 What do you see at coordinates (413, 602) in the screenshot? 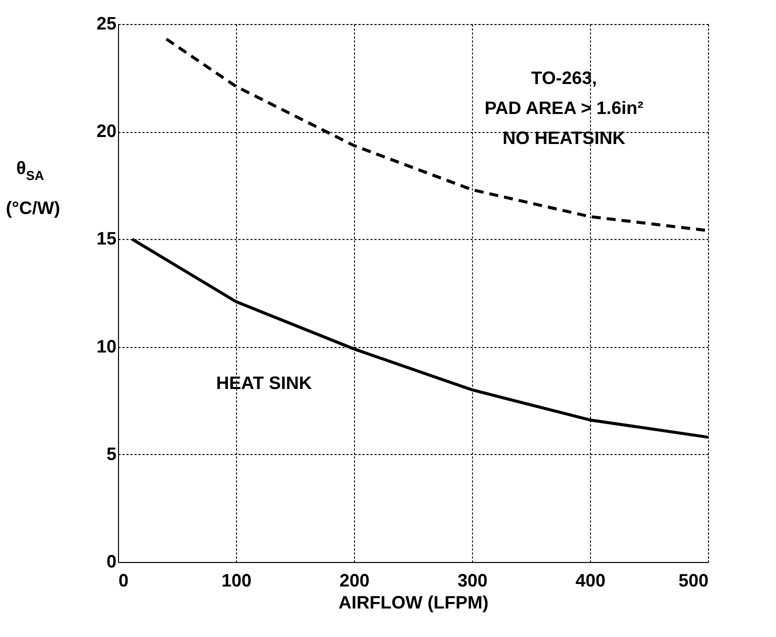
I see `x-axis-title: AIRFLOW (LFPM)` at bounding box center [413, 602].